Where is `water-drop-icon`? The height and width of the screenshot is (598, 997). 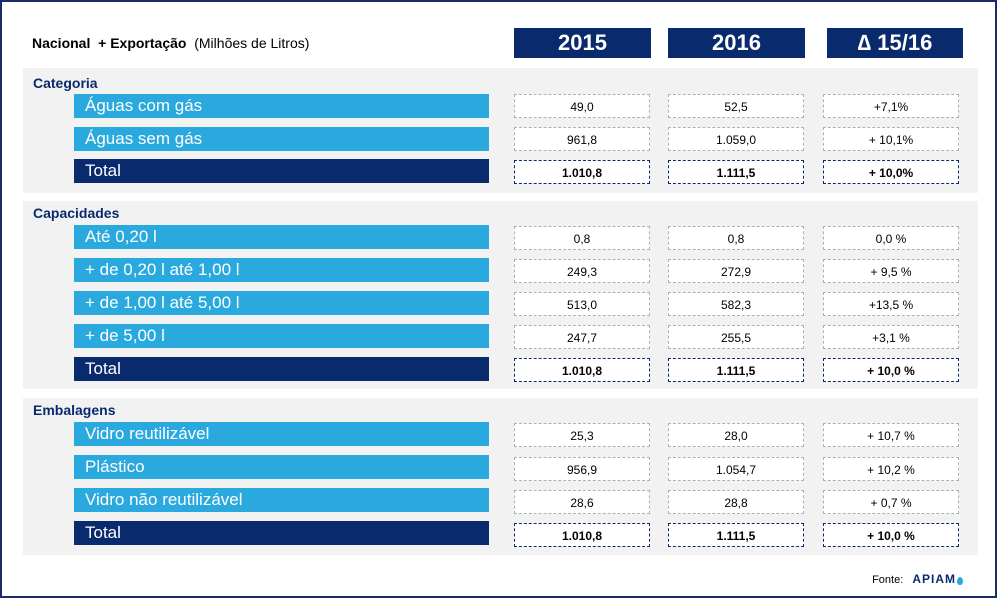 water-drop-icon is located at coordinates (960, 581).